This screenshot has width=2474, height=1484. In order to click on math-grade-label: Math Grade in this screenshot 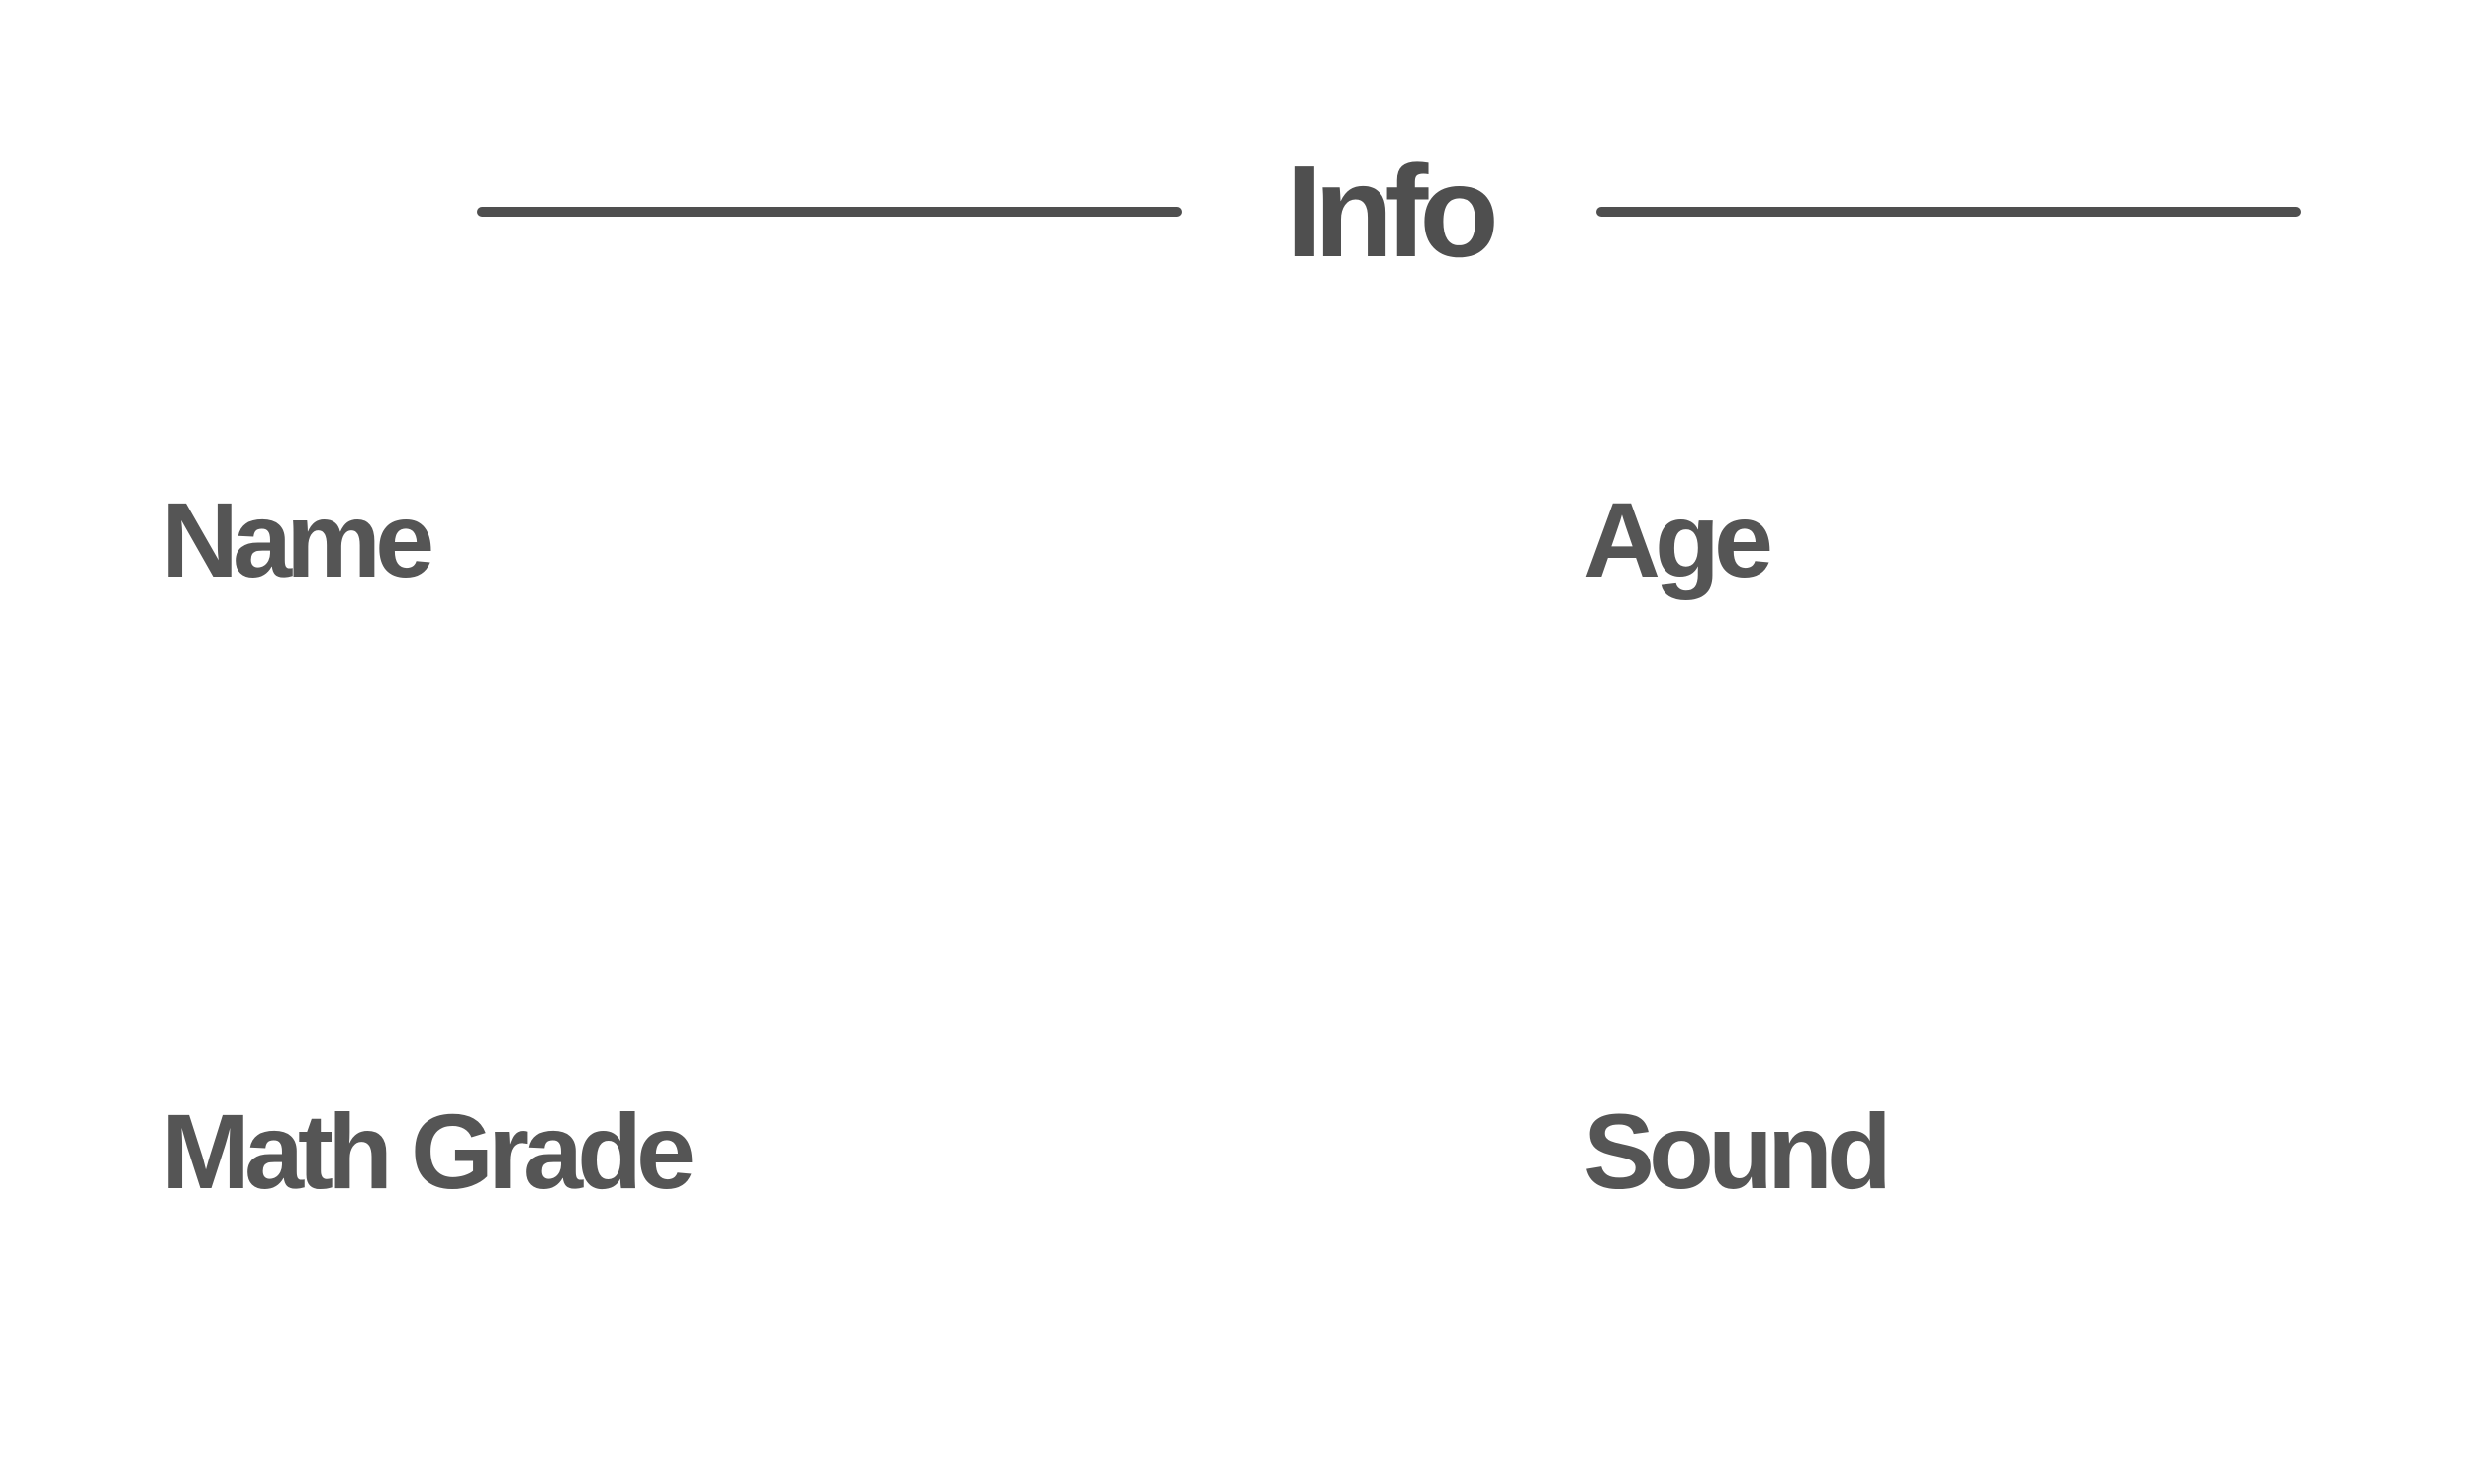, I will do `click(429, 1151)`.